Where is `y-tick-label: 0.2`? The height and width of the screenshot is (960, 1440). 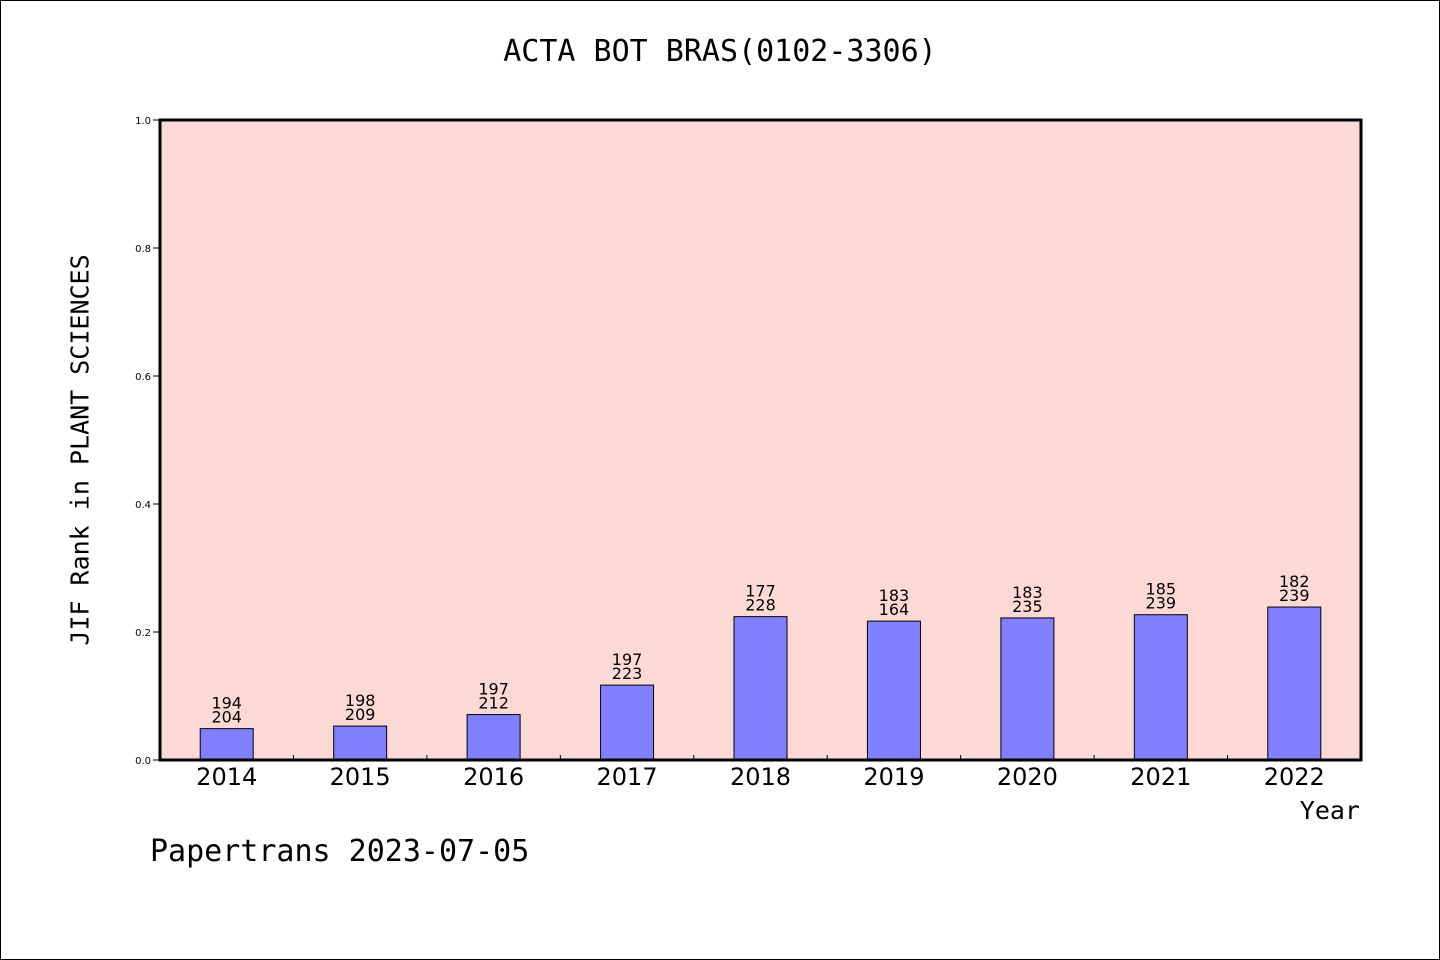
y-tick-label: 0.2 is located at coordinates (143, 633).